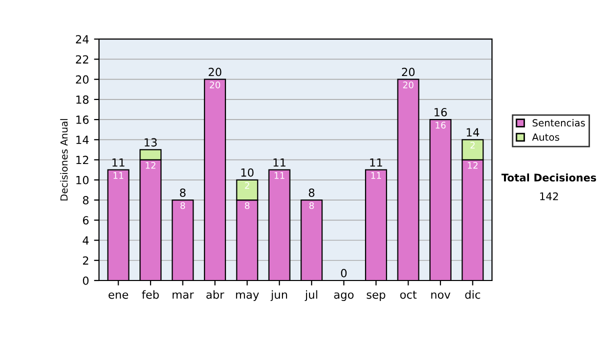 The image size is (600, 340). Describe the element at coordinates (247, 172) in the screenshot. I see `total-label: 10` at that location.